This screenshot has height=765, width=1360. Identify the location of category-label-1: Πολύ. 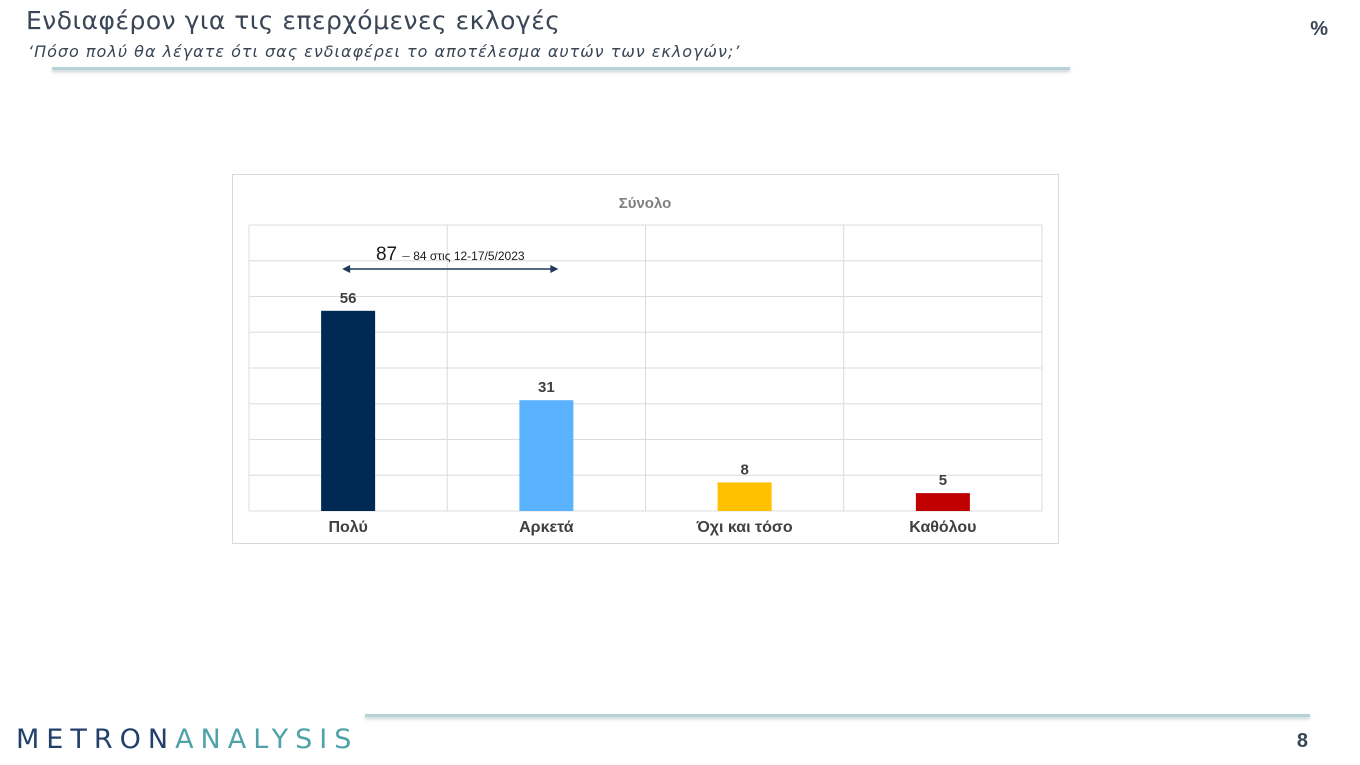
(347, 527).